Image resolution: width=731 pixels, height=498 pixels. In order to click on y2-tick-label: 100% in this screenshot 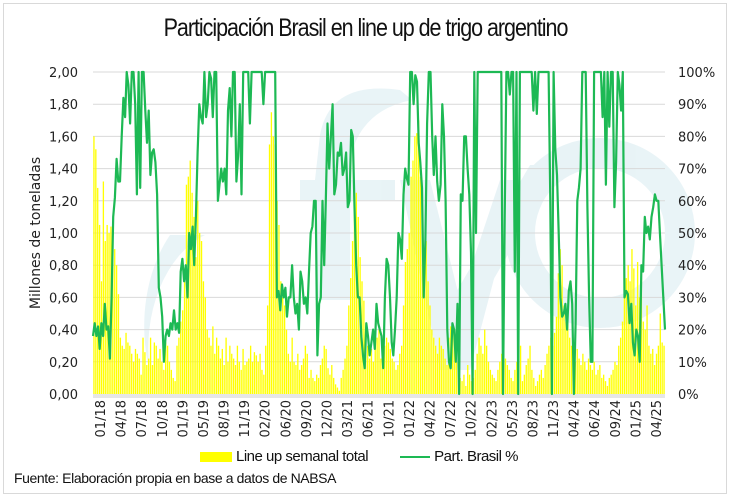, I will do `click(696, 73)`.